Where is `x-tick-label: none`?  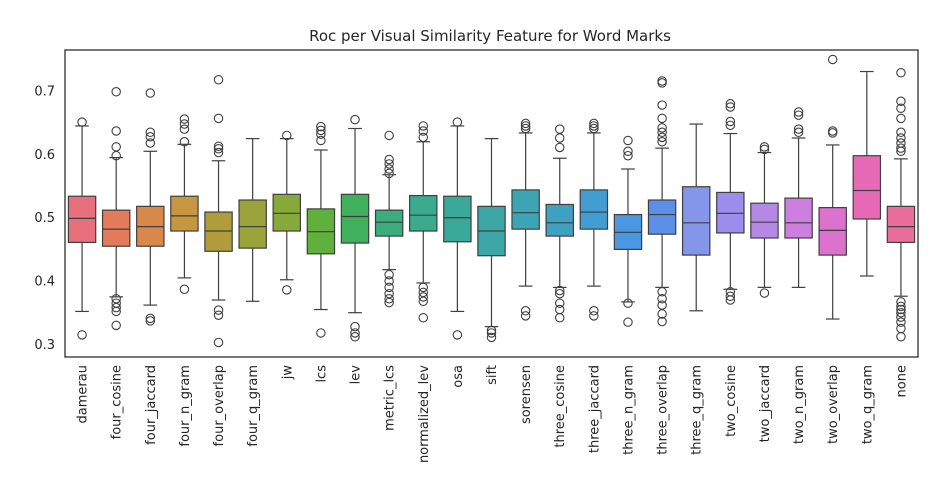
x-tick-label: none is located at coordinates (901, 381).